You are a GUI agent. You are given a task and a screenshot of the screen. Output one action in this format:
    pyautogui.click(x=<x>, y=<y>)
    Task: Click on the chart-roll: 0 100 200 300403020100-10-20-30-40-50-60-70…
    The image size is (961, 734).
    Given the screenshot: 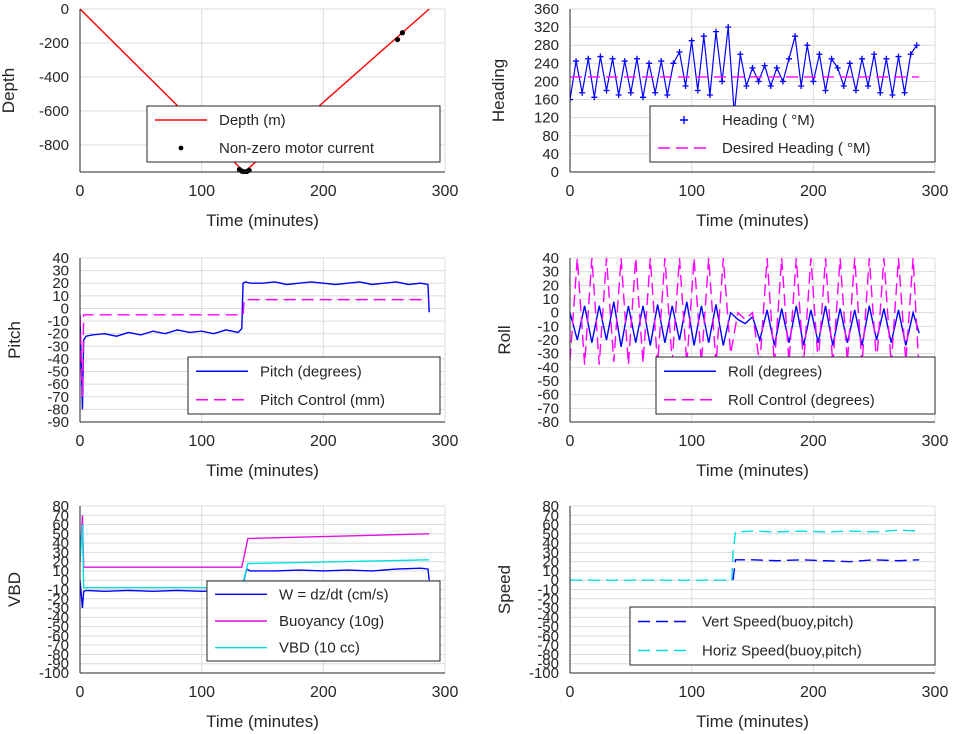 What is the action you would take?
    pyautogui.click(x=721, y=365)
    